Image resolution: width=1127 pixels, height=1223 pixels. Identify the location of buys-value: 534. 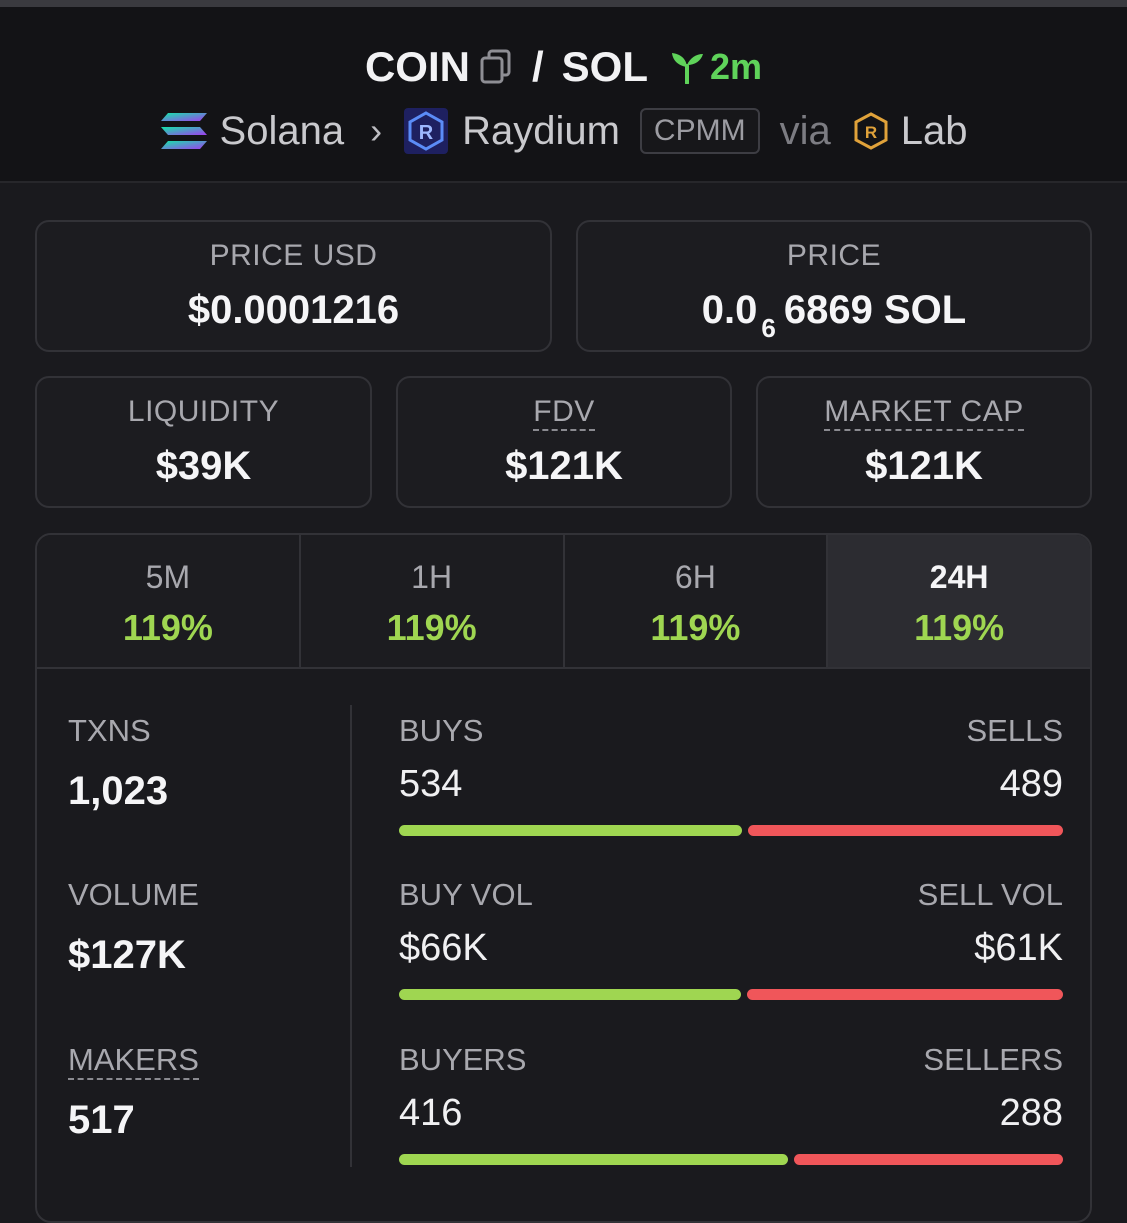
(431, 784).